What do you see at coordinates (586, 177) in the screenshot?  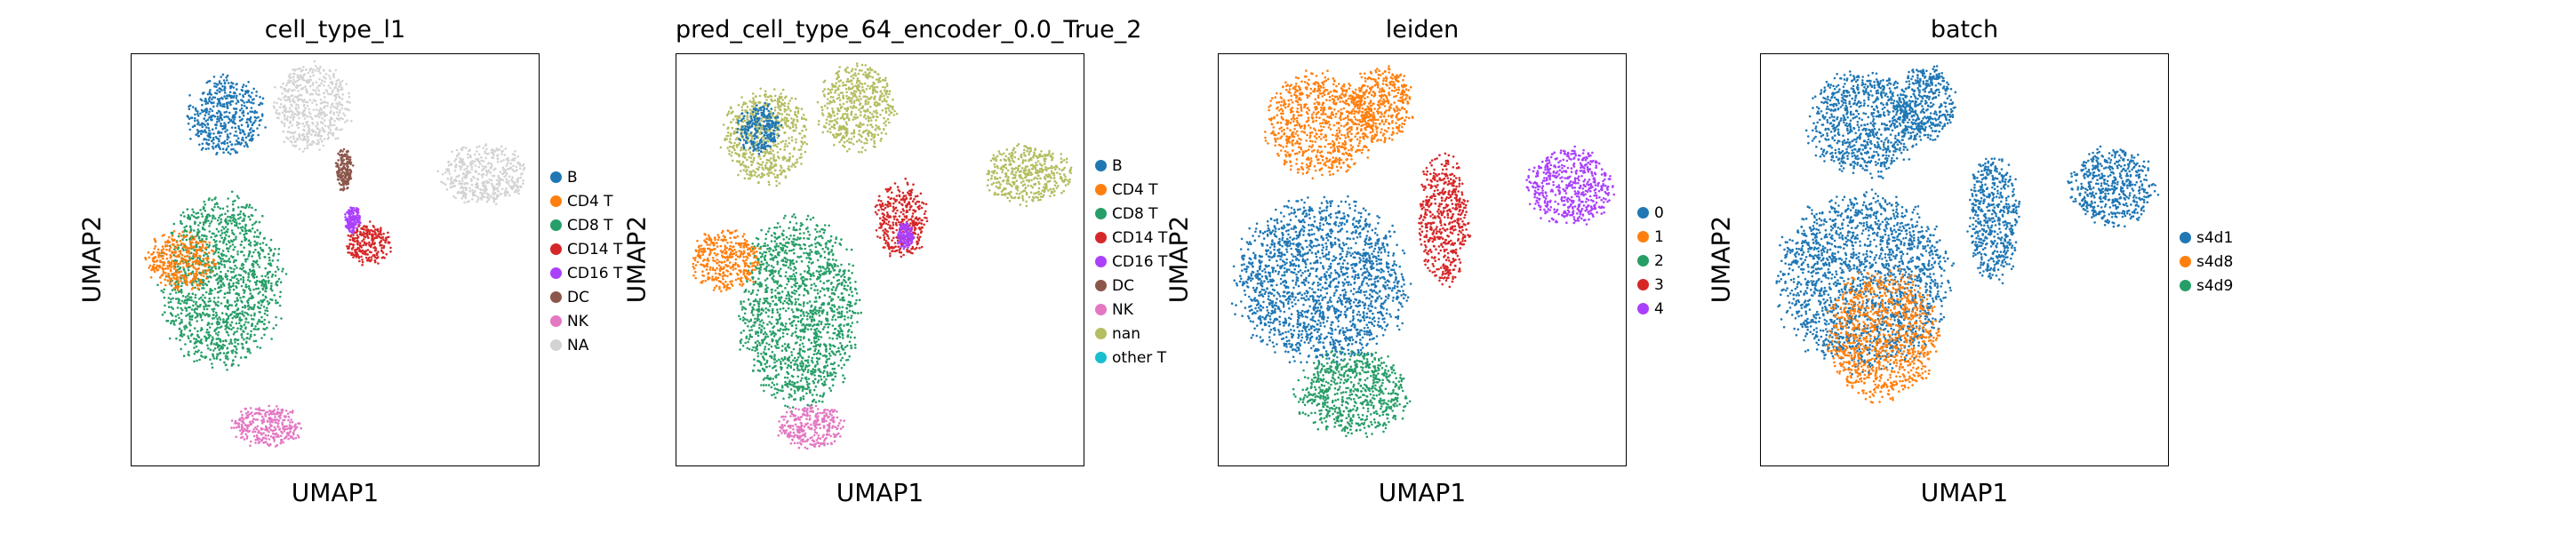 I see `legend-item-b: B` at bounding box center [586, 177].